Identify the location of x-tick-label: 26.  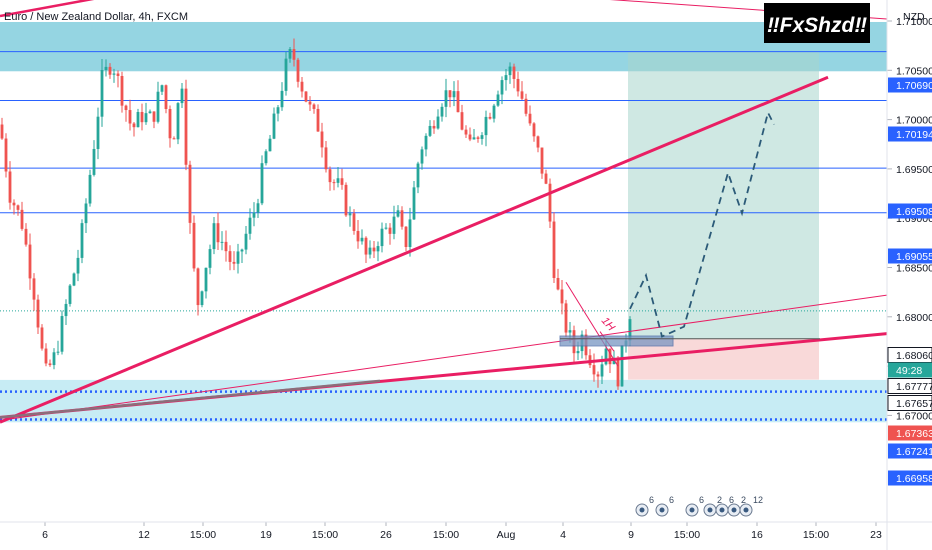
(386, 535).